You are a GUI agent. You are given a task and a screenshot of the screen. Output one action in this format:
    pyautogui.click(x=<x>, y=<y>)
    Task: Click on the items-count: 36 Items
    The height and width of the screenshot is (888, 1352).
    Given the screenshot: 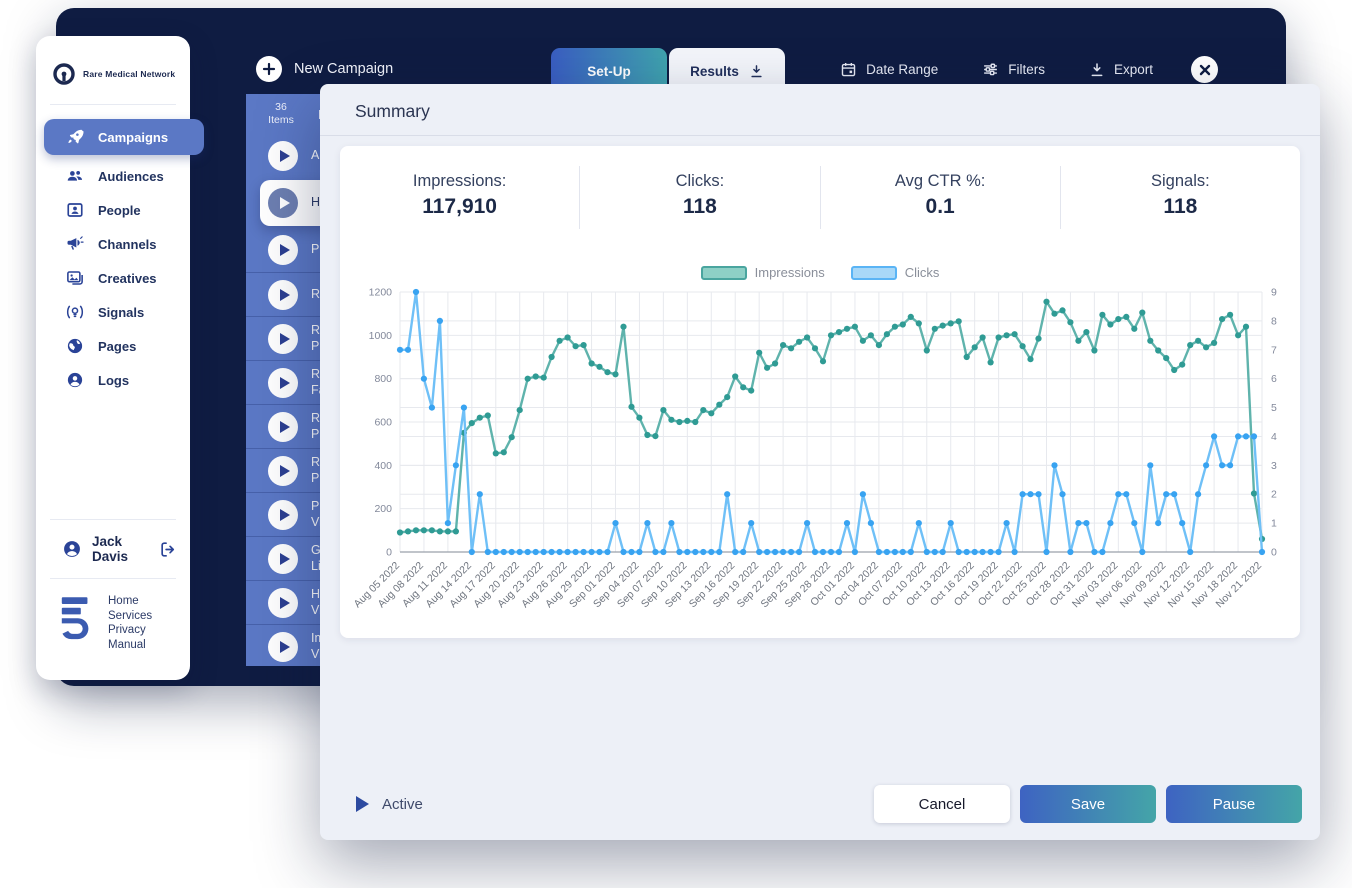 What is the action you would take?
    pyautogui.click(x=281, y=113)
    